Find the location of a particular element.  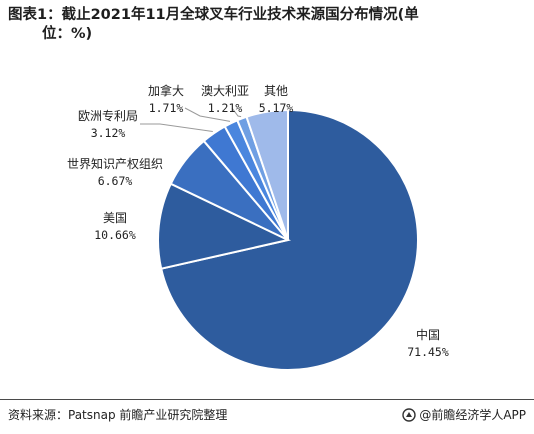

leader-lines is located at coordinates (191, 119).